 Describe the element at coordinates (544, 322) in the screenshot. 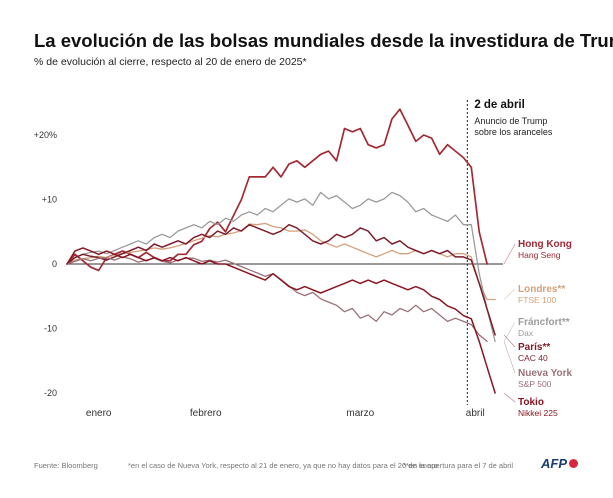

I see `legend-name: Fráncfort**` at that location.